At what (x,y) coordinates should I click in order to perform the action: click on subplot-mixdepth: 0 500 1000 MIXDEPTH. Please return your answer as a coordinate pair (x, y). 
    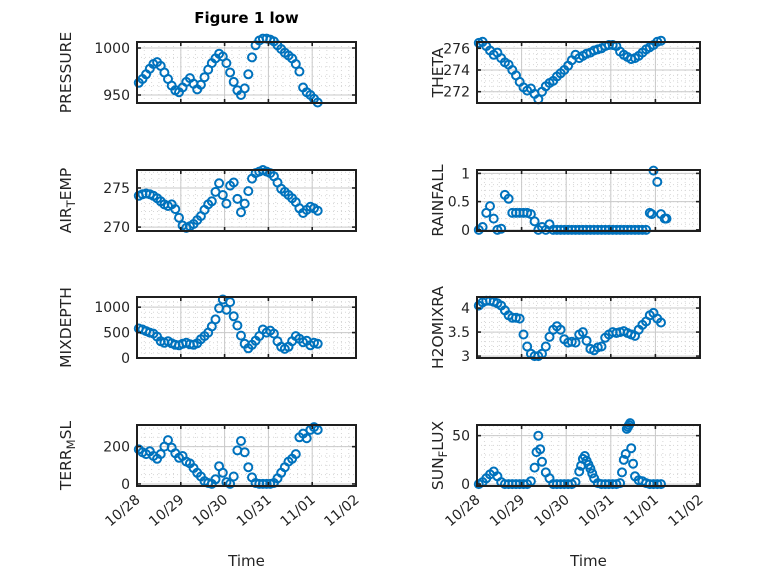
    Looking at the image, I should click on (207, 327).